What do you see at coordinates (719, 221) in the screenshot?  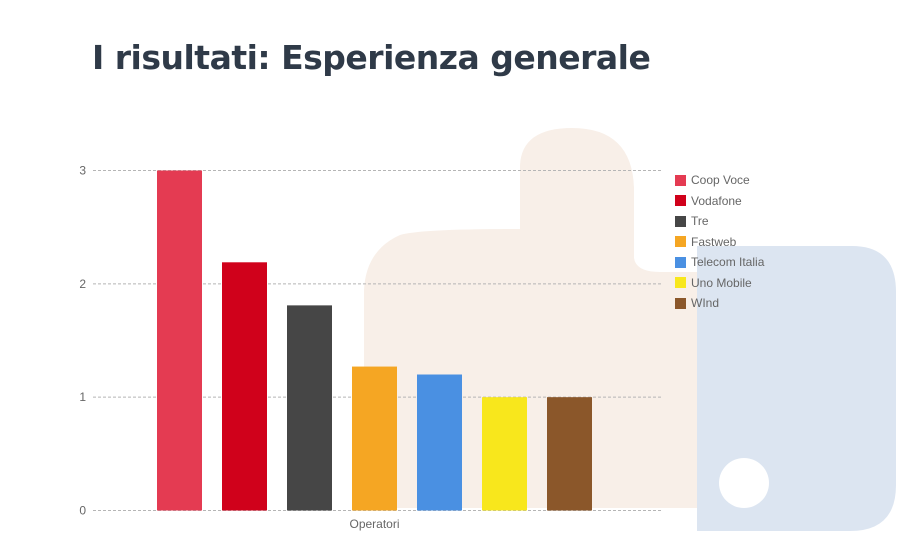 I see `legend-item: Tre` at bounding box center [719, 221].